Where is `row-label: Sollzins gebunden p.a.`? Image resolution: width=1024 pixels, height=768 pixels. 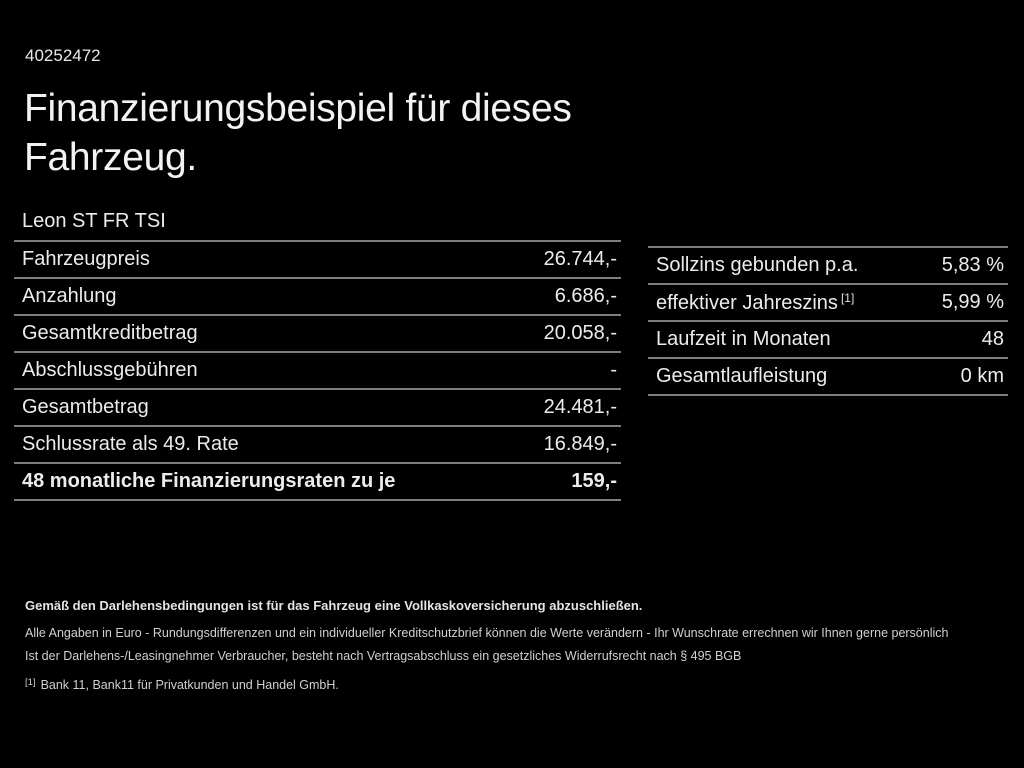 row-label: Sollzins gebunden p.a. is located at coordinates (757, 265).